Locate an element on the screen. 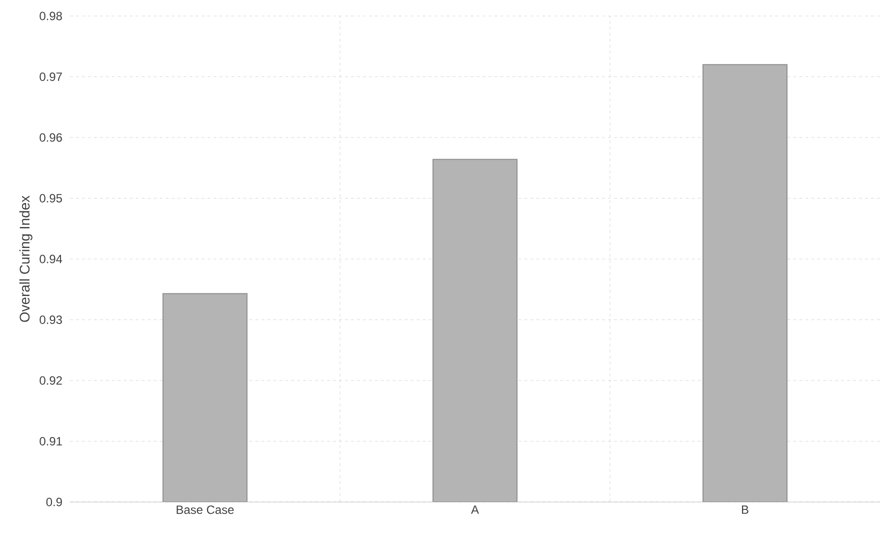 The image size is (894, 544). x-tick-label: Base Case is located at coordinates (205, 510).